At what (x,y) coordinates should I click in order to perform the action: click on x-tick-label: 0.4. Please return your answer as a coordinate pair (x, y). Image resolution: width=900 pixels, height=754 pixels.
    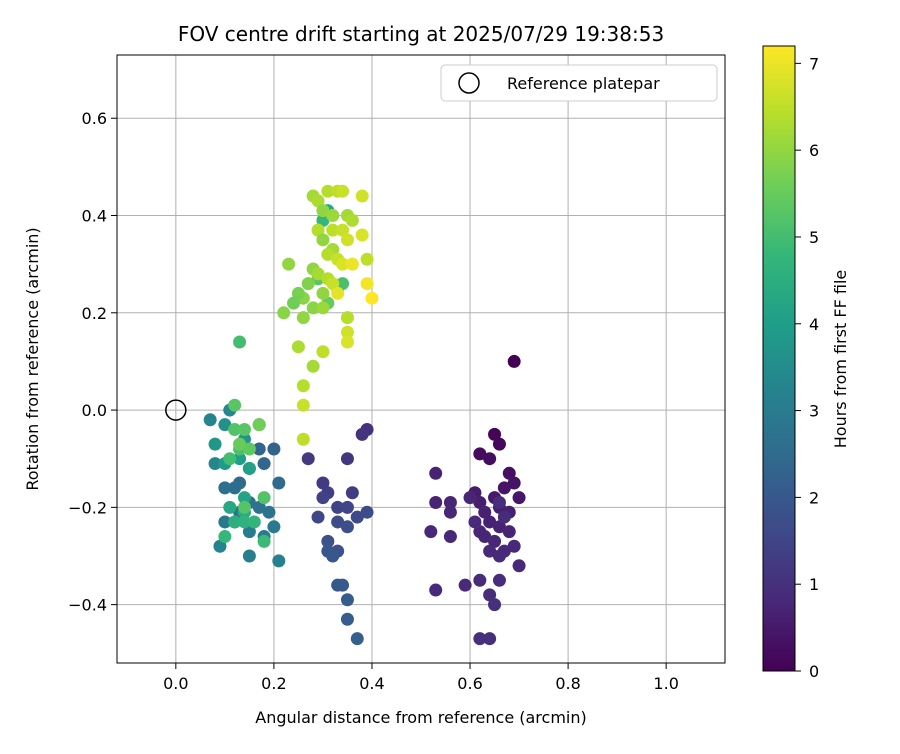
    Looking at the image, I should click on (371, 683).